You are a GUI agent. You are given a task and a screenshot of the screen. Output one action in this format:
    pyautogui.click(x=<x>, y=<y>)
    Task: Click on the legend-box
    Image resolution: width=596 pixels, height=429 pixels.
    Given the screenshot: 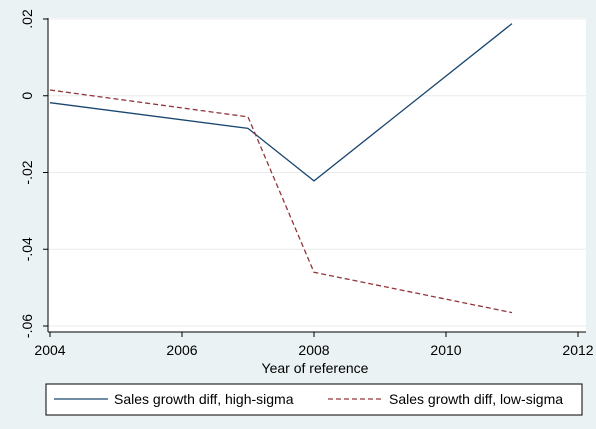 What is the action you would take?
    pyautogui.click(x=314, y=399)
    